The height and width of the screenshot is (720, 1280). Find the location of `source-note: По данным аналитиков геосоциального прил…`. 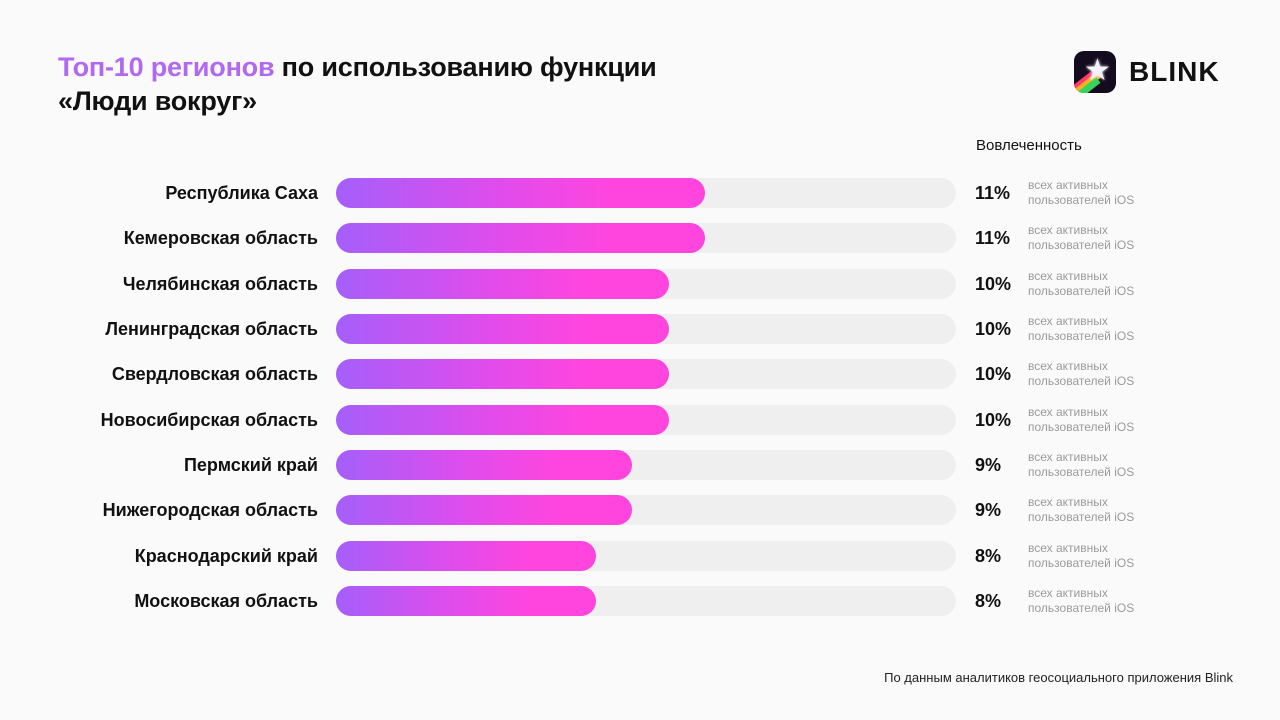

source-note: По данным аналитиков геосоциального прил… is located at coordinates (1058, 677).